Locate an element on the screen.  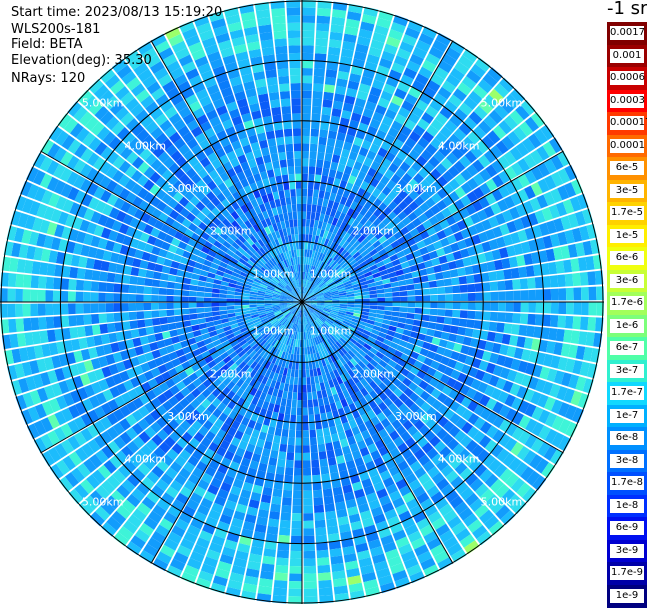
colorbar-tick-label: 1.7e-5 is located at coordinates (627, 213).